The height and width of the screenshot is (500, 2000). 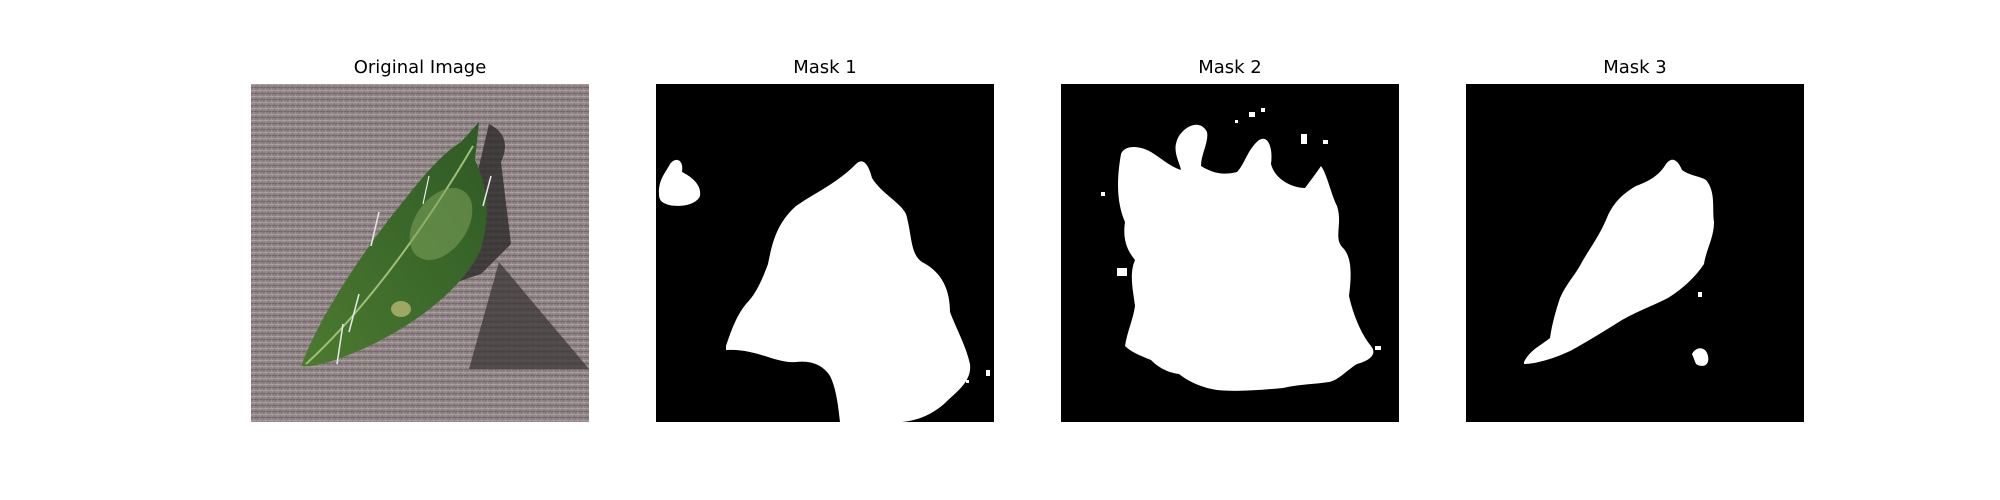 I want to click on triangle-shadow, so click(x=529, y=315).